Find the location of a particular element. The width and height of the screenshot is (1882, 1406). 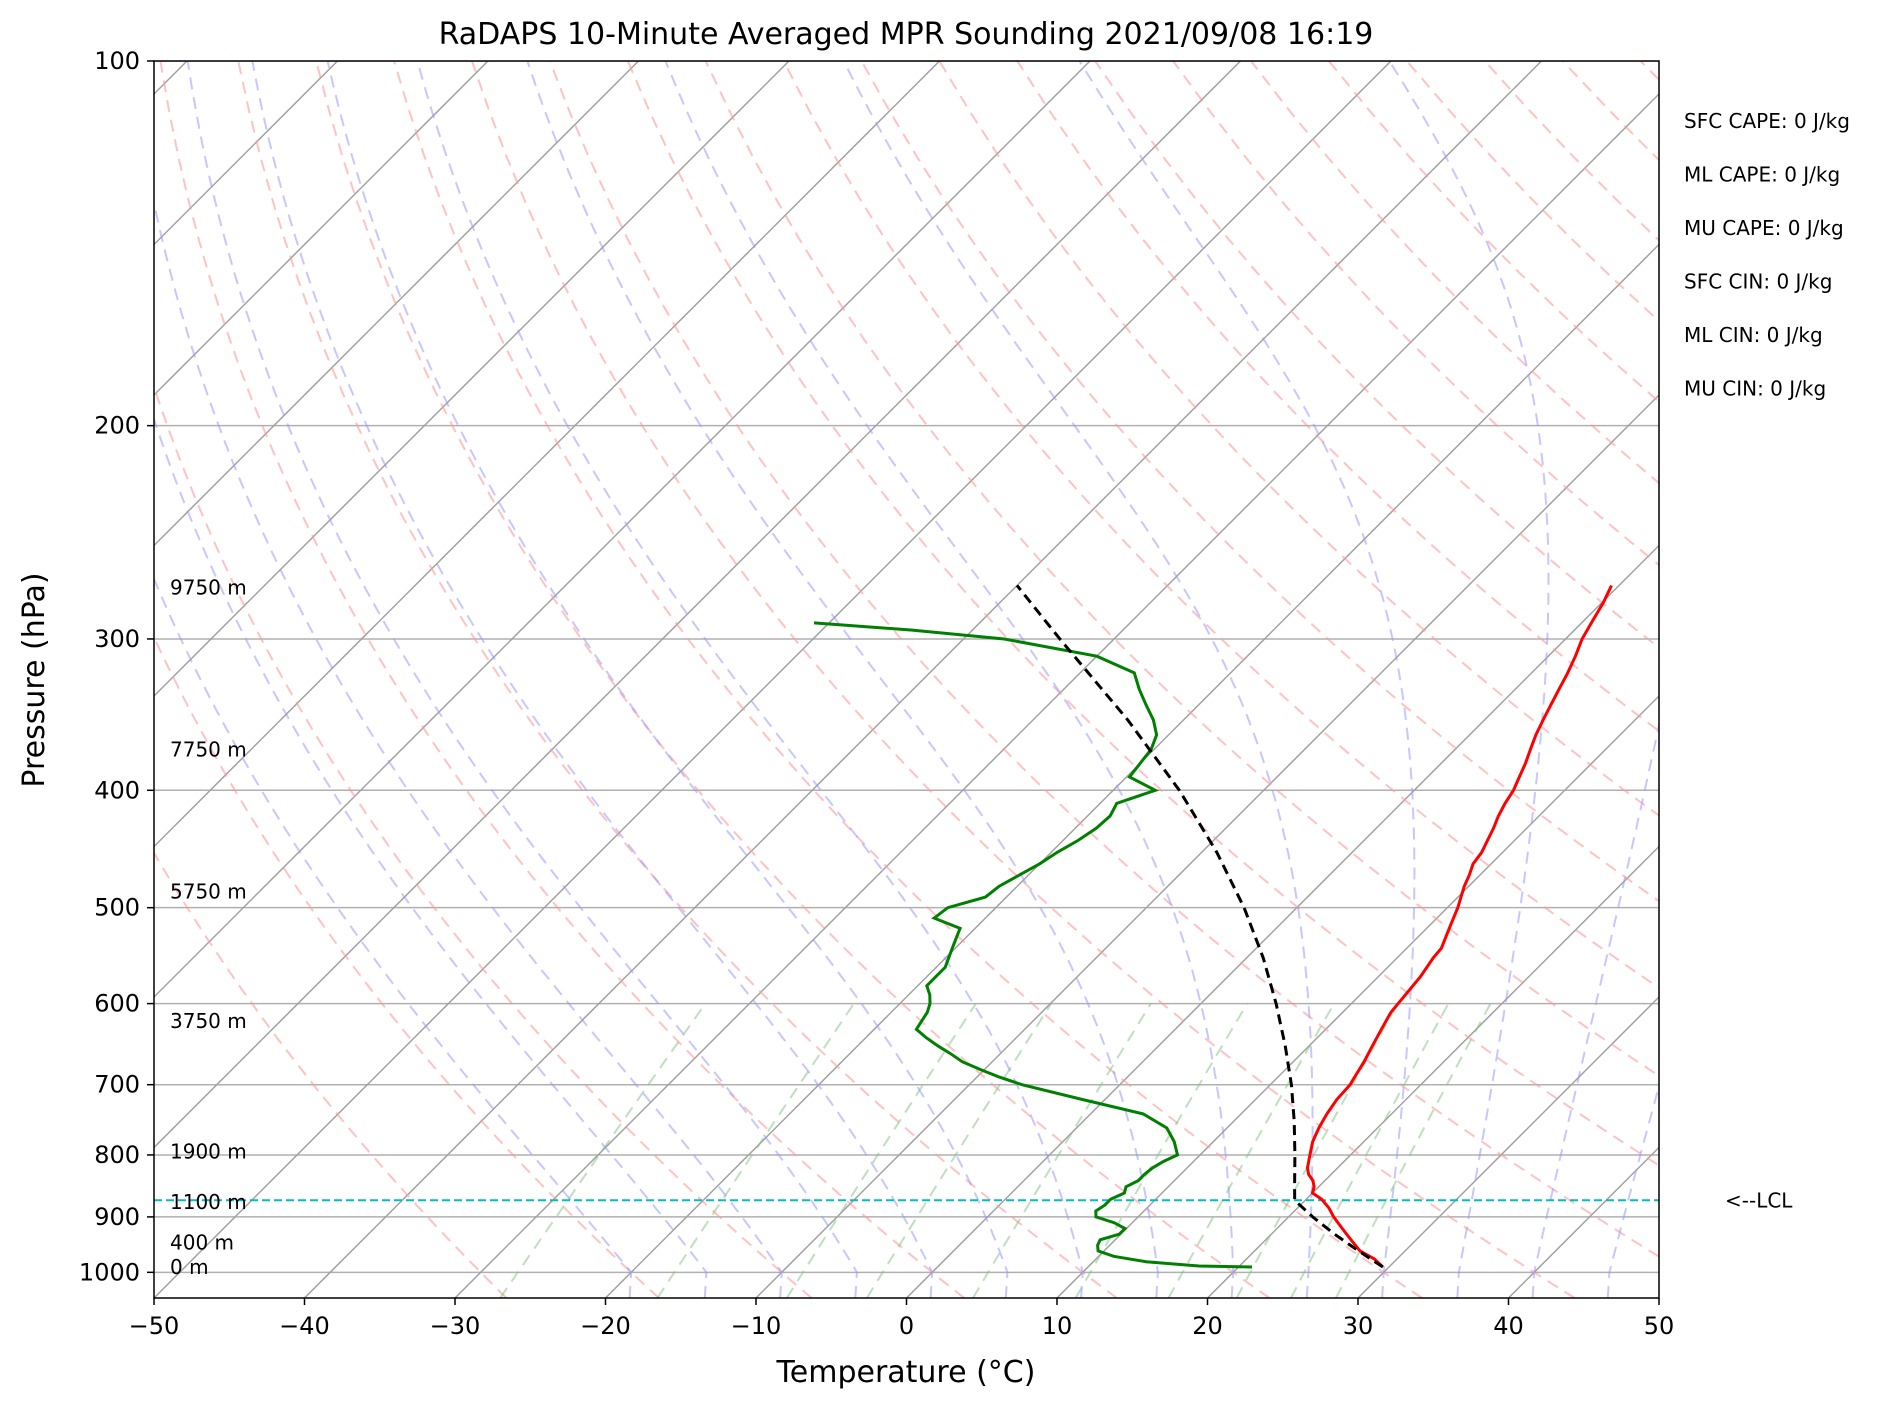

index-label: MU CIN: 0 J/kg is located at coordinates (1755, 389).